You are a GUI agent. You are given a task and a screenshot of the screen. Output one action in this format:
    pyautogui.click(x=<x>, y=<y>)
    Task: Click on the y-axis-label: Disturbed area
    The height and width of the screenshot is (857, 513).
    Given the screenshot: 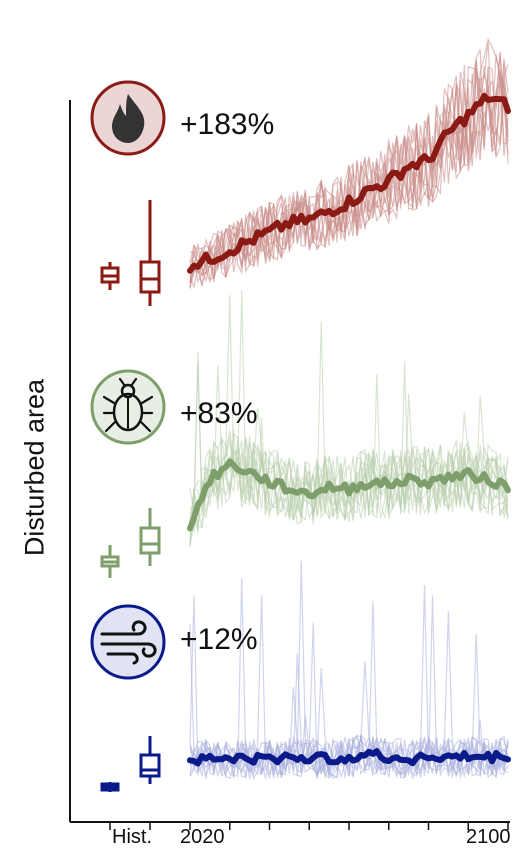 What is the action you would take?
    pyautogui.click(x=34, y=467)
    